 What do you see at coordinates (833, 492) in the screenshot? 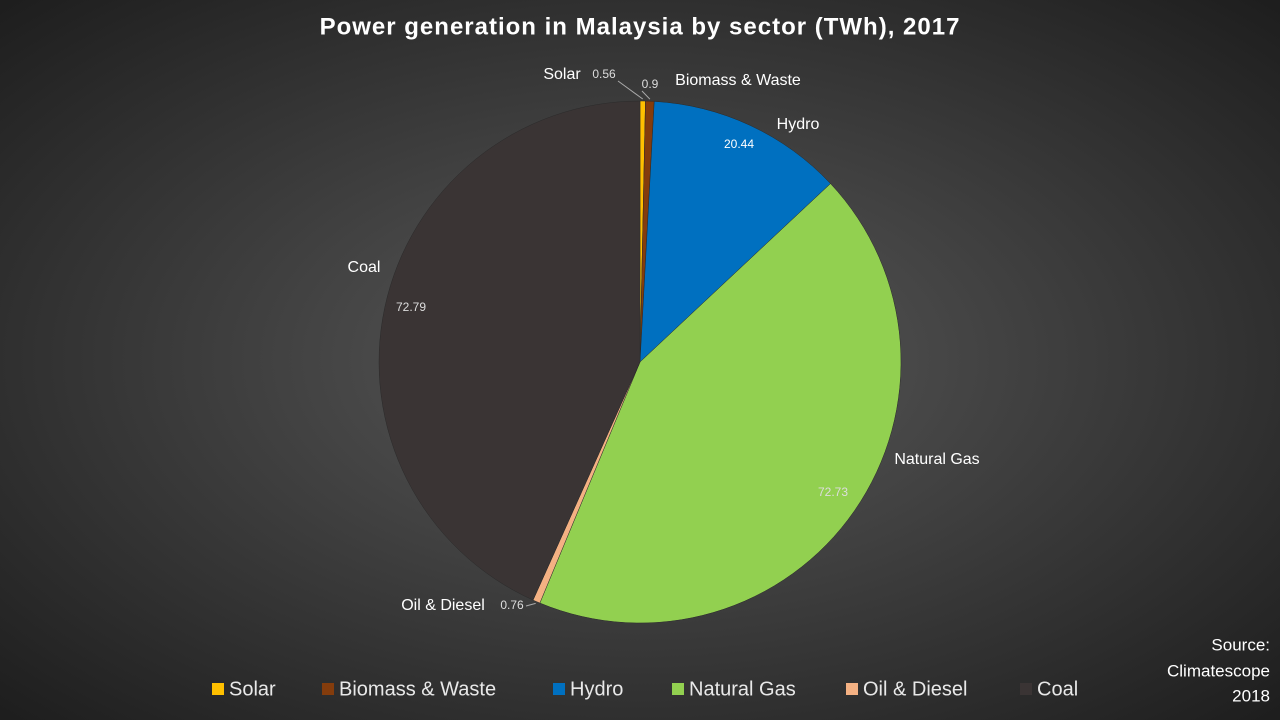
I see `value-label: 72.73` at bounding box center [833, 492].